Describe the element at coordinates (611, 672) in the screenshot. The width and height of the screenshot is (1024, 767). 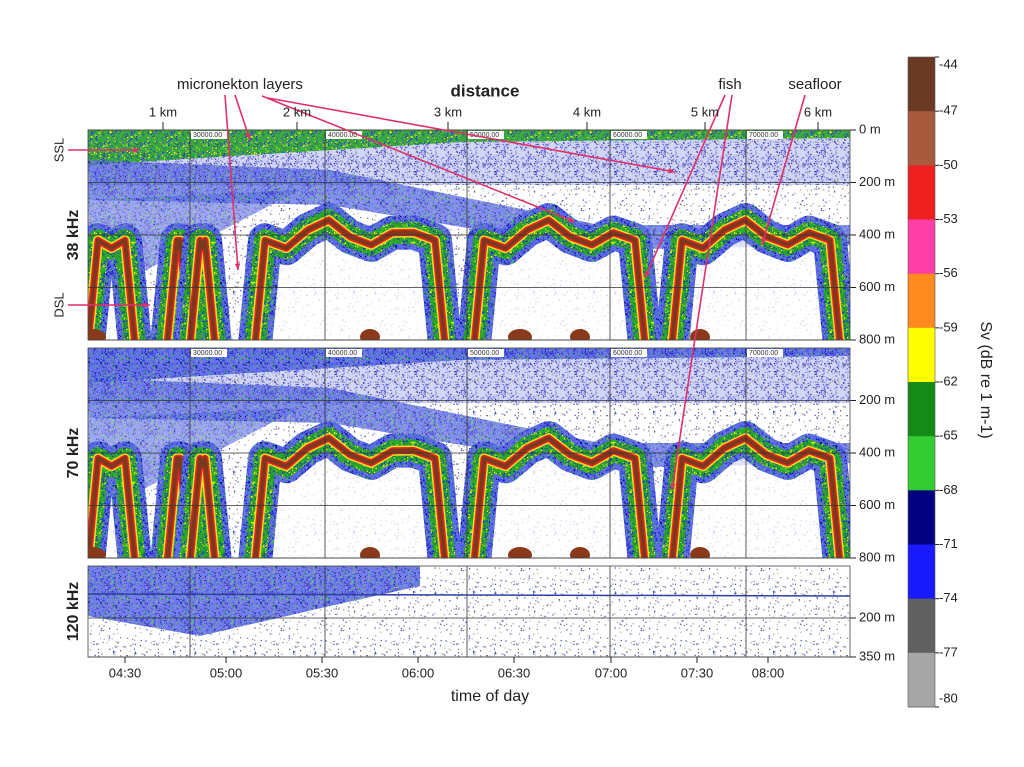
I see `time-tick-label: 07:00` at that location.